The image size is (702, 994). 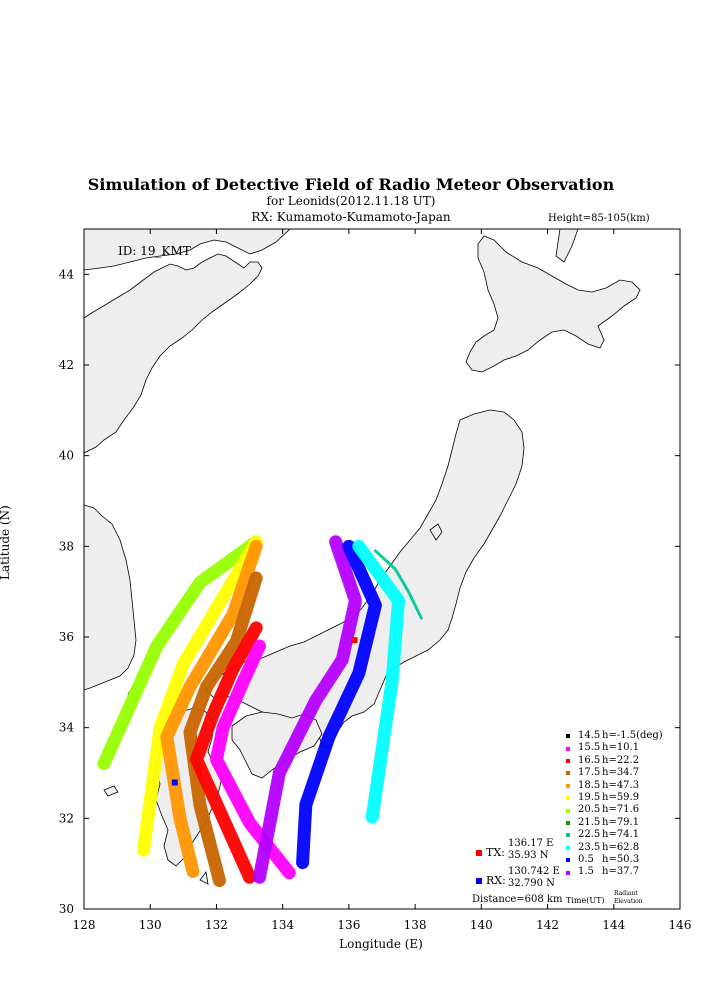 I want to click on legend-row: 20.5 h=71.6, so click(x=614, y=810).